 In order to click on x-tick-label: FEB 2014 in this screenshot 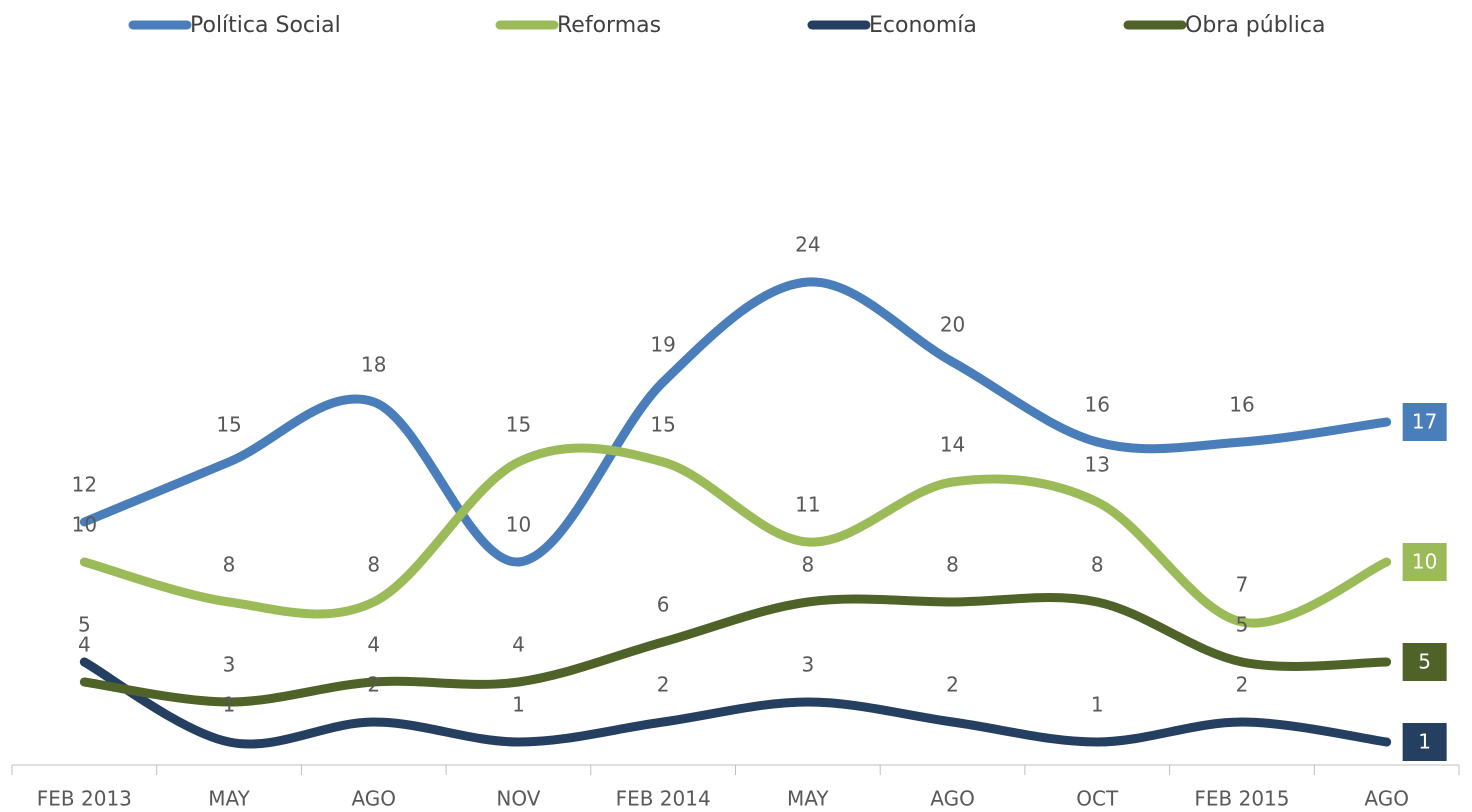, I will do `click(663, 799)`.